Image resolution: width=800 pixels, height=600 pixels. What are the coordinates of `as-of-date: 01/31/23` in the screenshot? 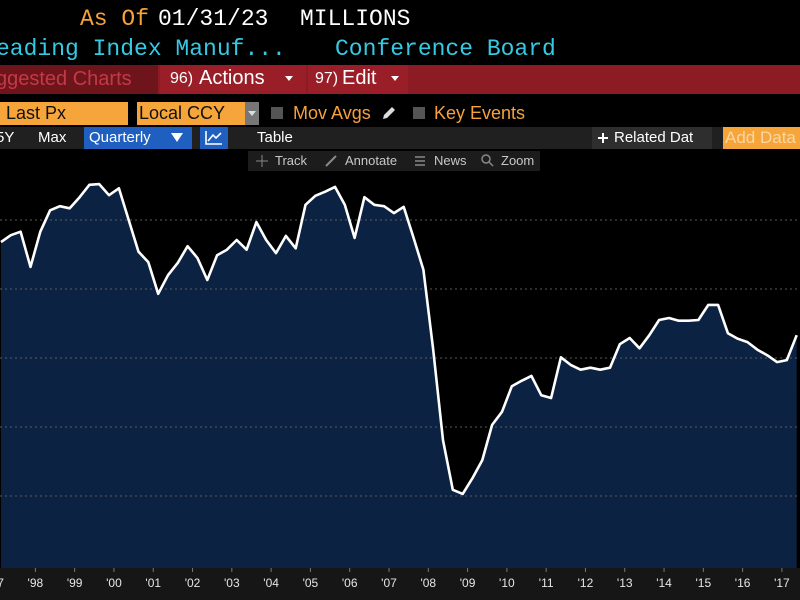 It's located at (213, 19).